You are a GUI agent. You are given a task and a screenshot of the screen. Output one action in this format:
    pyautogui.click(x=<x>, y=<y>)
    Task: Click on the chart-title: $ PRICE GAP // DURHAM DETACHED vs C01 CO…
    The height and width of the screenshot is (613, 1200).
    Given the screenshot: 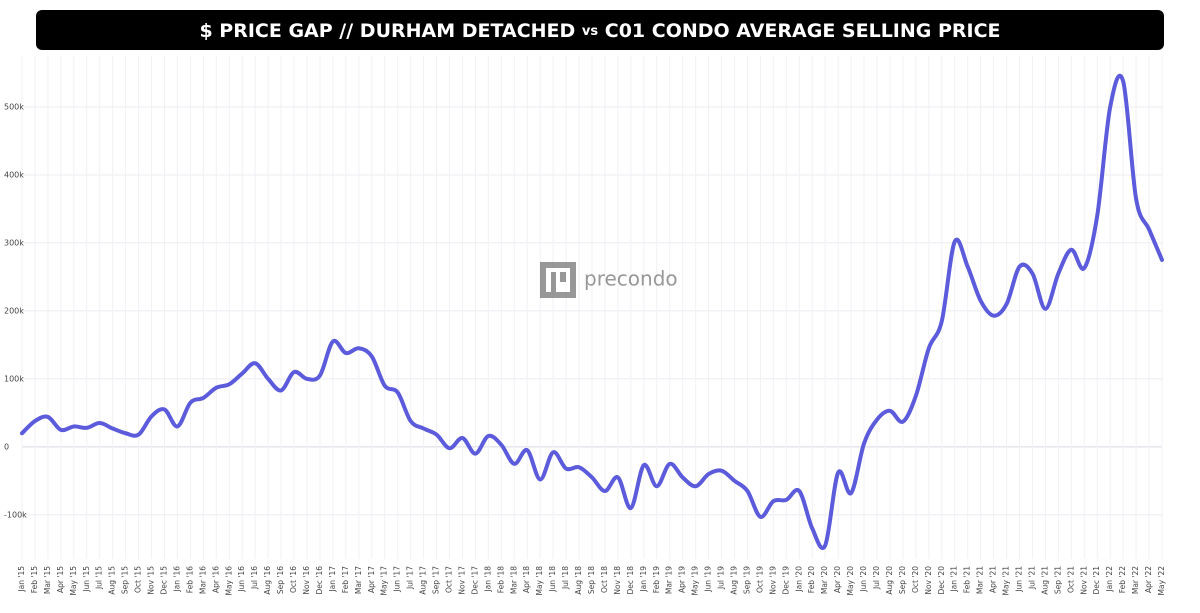 What is the action you would take?
    pyautogui.click(x=599, y=31)
    